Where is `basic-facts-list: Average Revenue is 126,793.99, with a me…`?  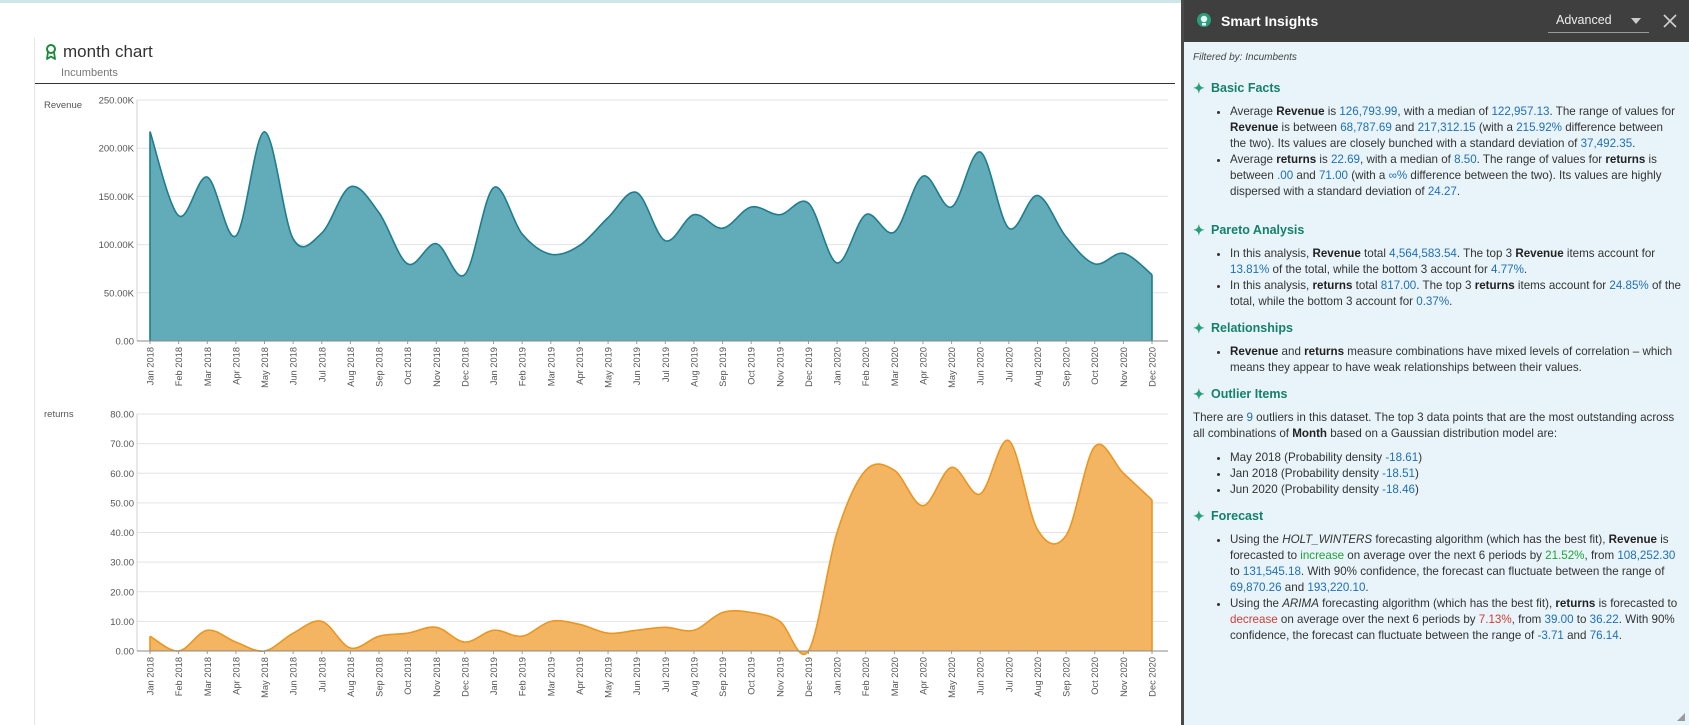
basic-facts-list: Average Revenue is 126,793.99, with a me… is located at coordinates (1437, 152).